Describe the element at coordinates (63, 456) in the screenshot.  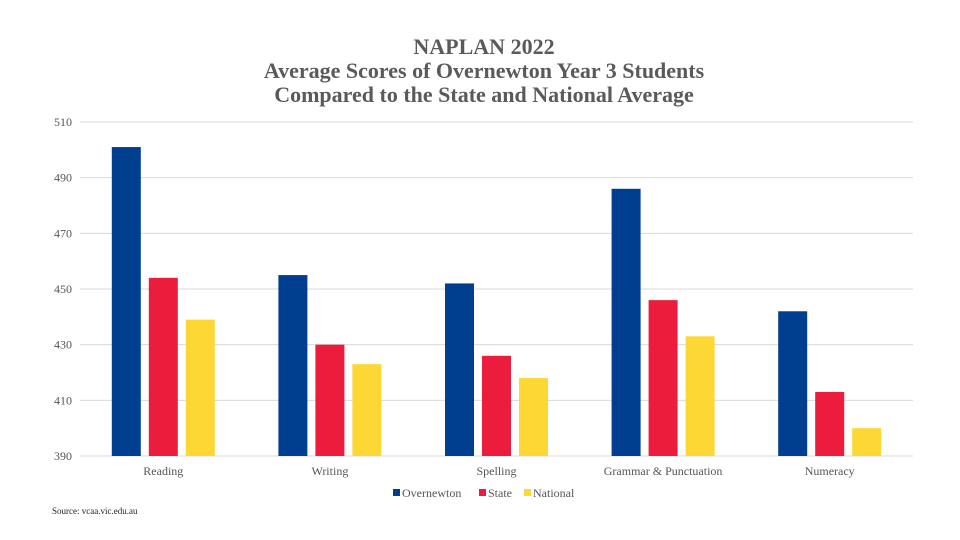
I see `y-tick-label: 390` at that location.